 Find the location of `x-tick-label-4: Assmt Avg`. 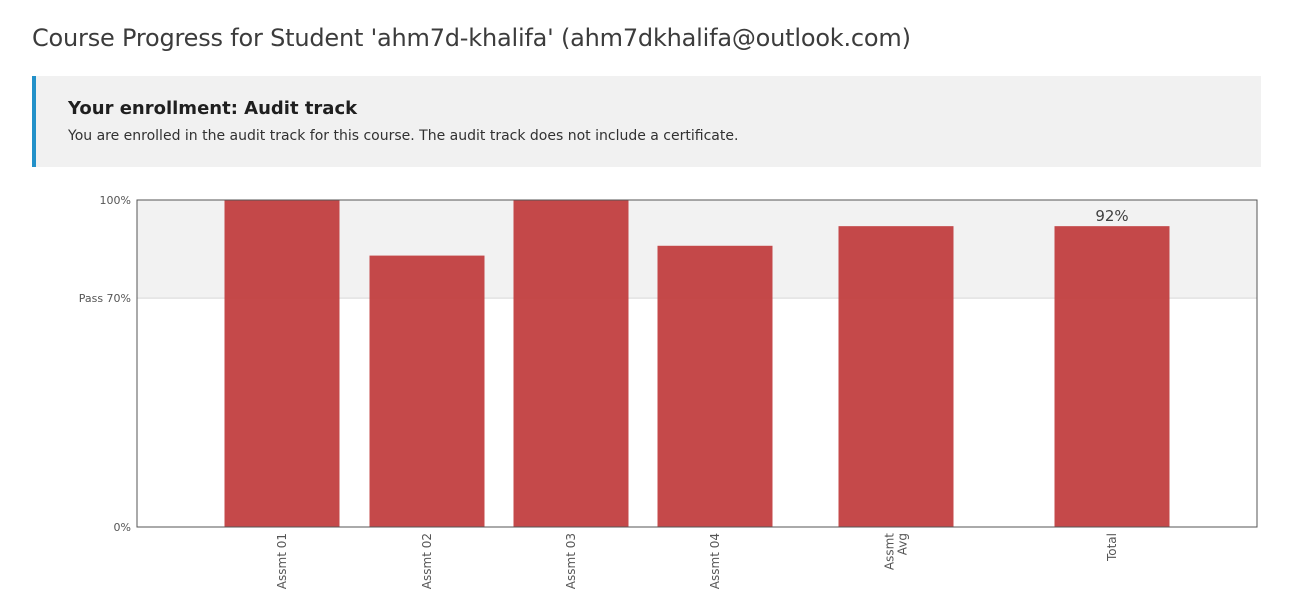

x-tick-label-4: Assmt Avg is located at coordinates (896, 551).